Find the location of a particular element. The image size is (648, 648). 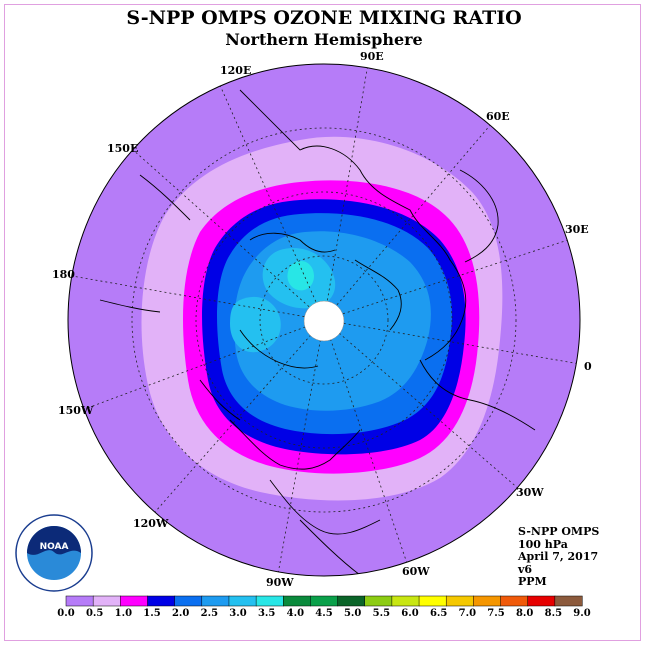

lon-label-150e: 150E is located at coordinates (123, 148).